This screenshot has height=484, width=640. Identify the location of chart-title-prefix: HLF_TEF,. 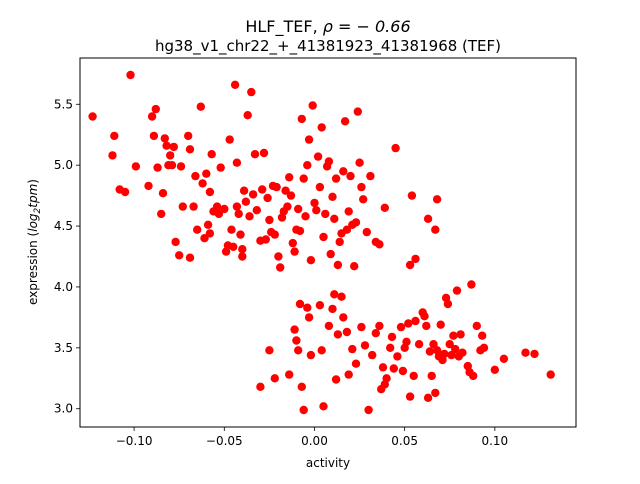
(283, 27).